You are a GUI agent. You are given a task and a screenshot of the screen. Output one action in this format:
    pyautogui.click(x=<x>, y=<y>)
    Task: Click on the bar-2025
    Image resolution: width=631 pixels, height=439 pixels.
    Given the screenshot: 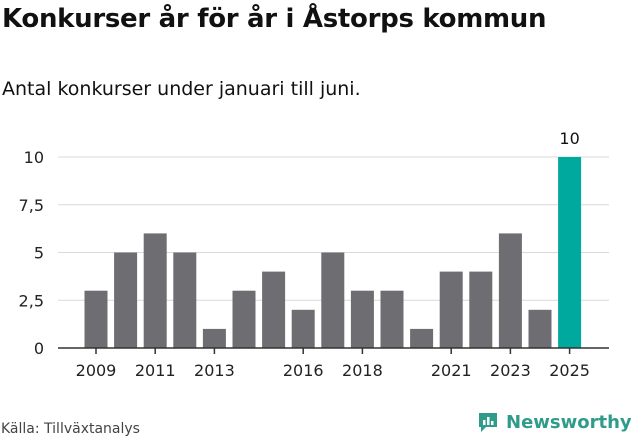 What is the action you would take?
    pyautogui.click(x=570, y=252)
    